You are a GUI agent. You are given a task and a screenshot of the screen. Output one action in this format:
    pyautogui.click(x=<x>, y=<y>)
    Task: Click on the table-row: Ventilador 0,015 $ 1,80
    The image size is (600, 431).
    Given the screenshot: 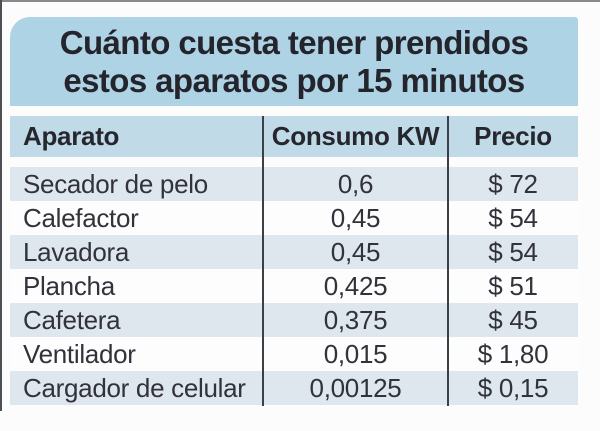 What is the action you would take?
    pyautogui.click(x=294, y=354)
    